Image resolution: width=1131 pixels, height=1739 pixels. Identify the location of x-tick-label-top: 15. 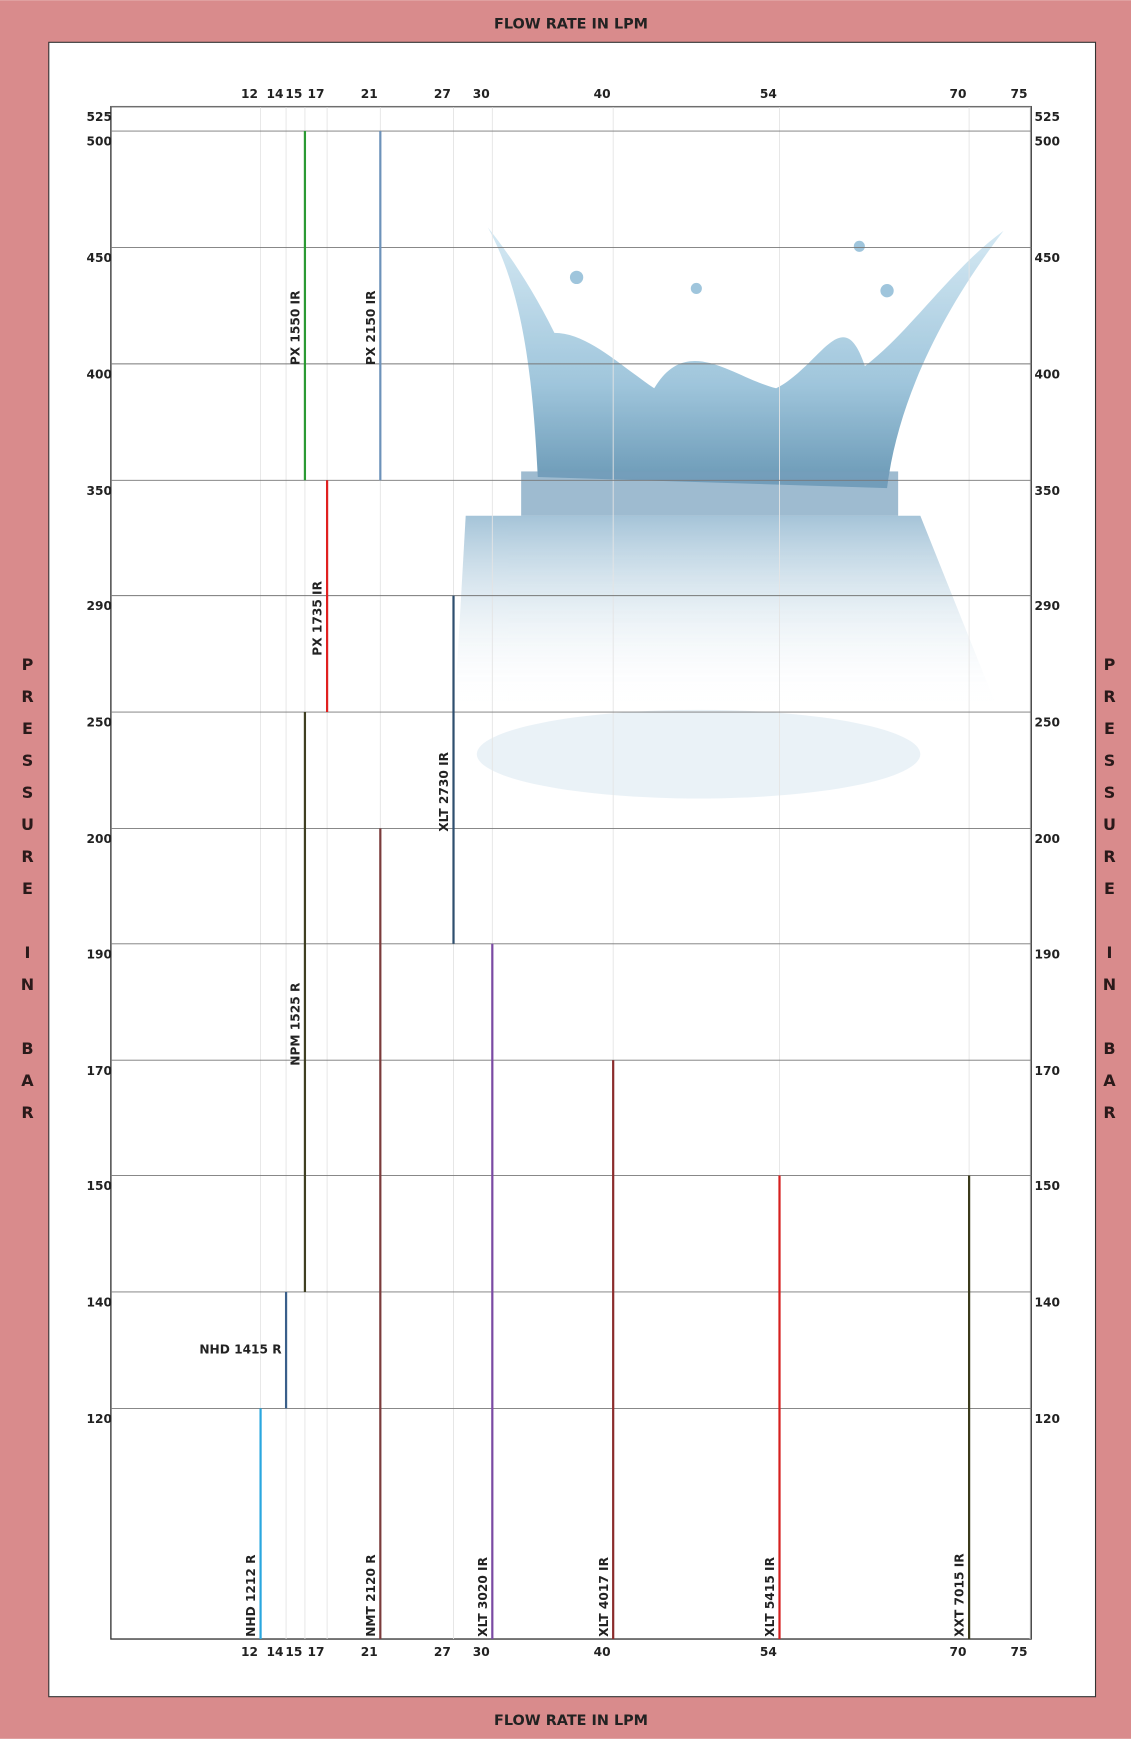
(293, 94).